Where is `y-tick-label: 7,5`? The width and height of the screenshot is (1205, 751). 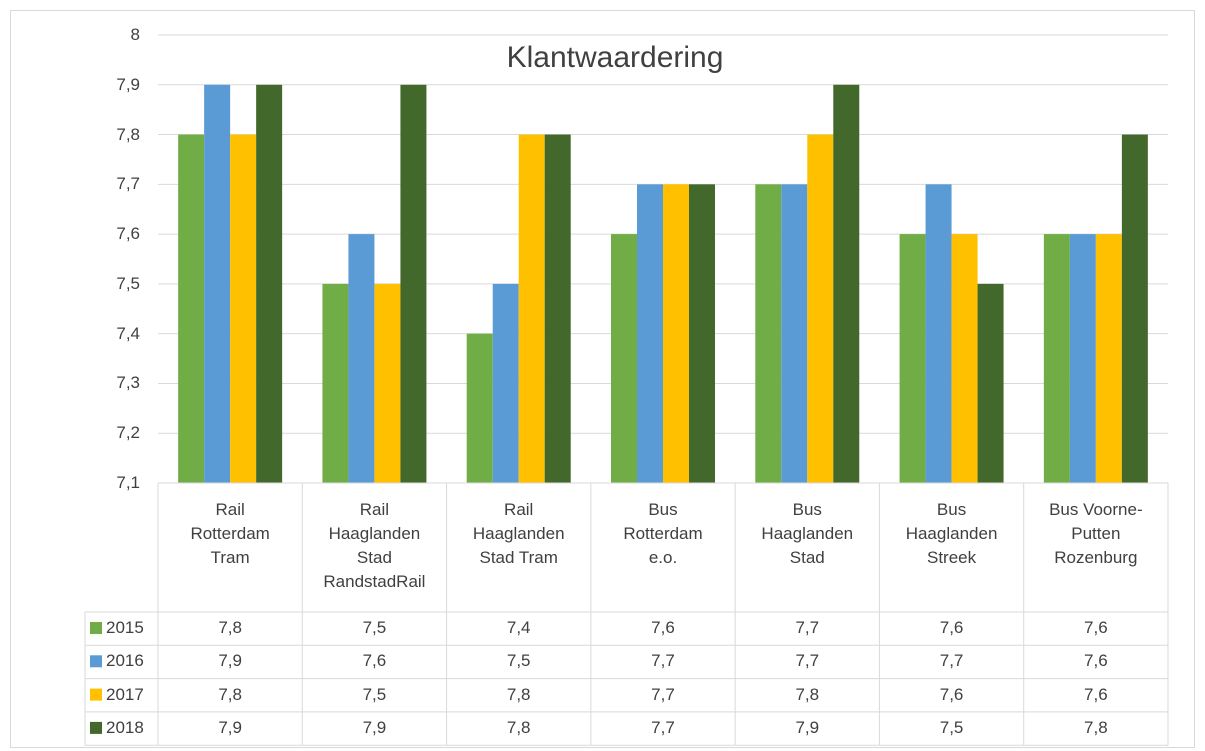
y-tick-label: 7,5 is located at coordinates (128, 283).